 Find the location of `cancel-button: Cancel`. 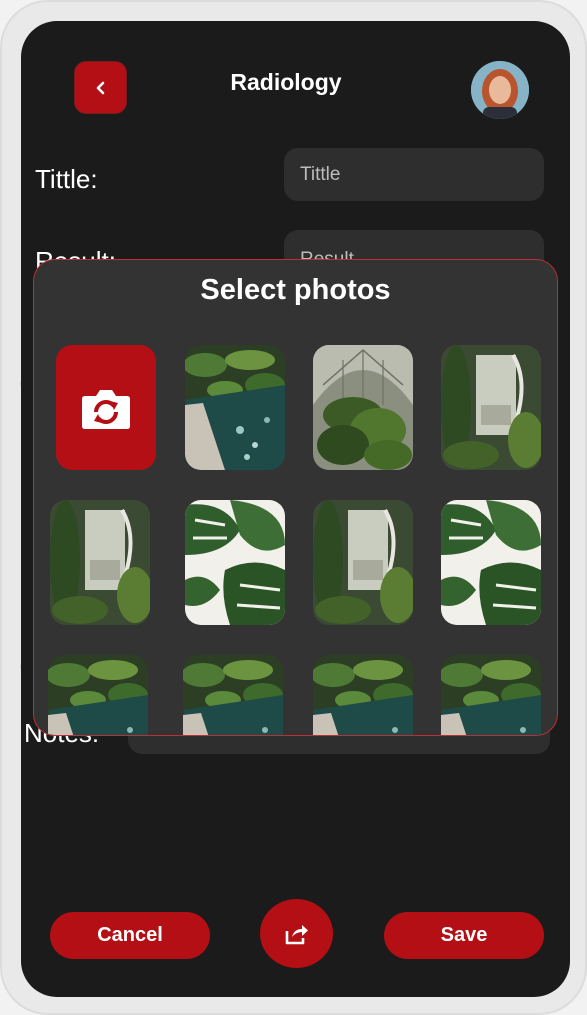

cancel-button: Cancel is located at coordinates (130, 935).